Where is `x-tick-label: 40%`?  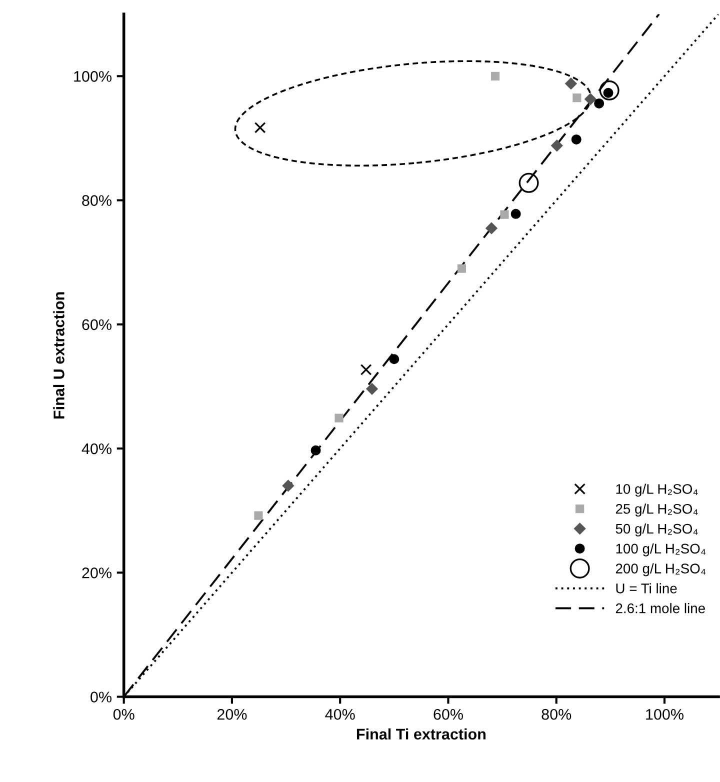
x-tick-label: 40% is located at coordinates (340, 714).